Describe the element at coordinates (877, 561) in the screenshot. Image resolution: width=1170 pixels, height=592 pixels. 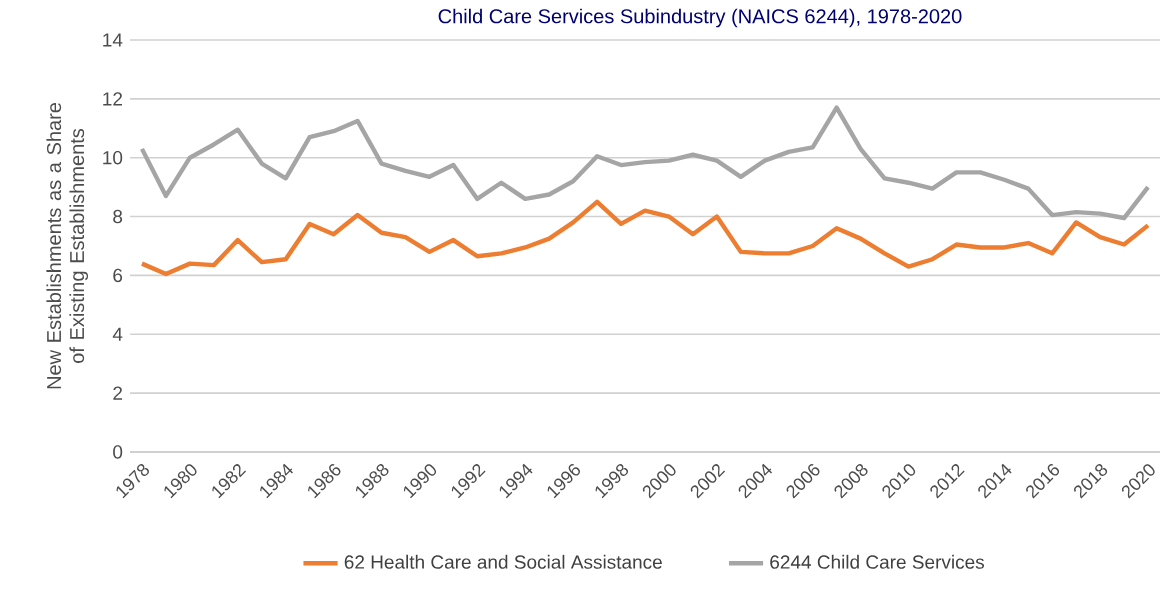
I see `legend-label: 6244 Child Care Services` at that location.